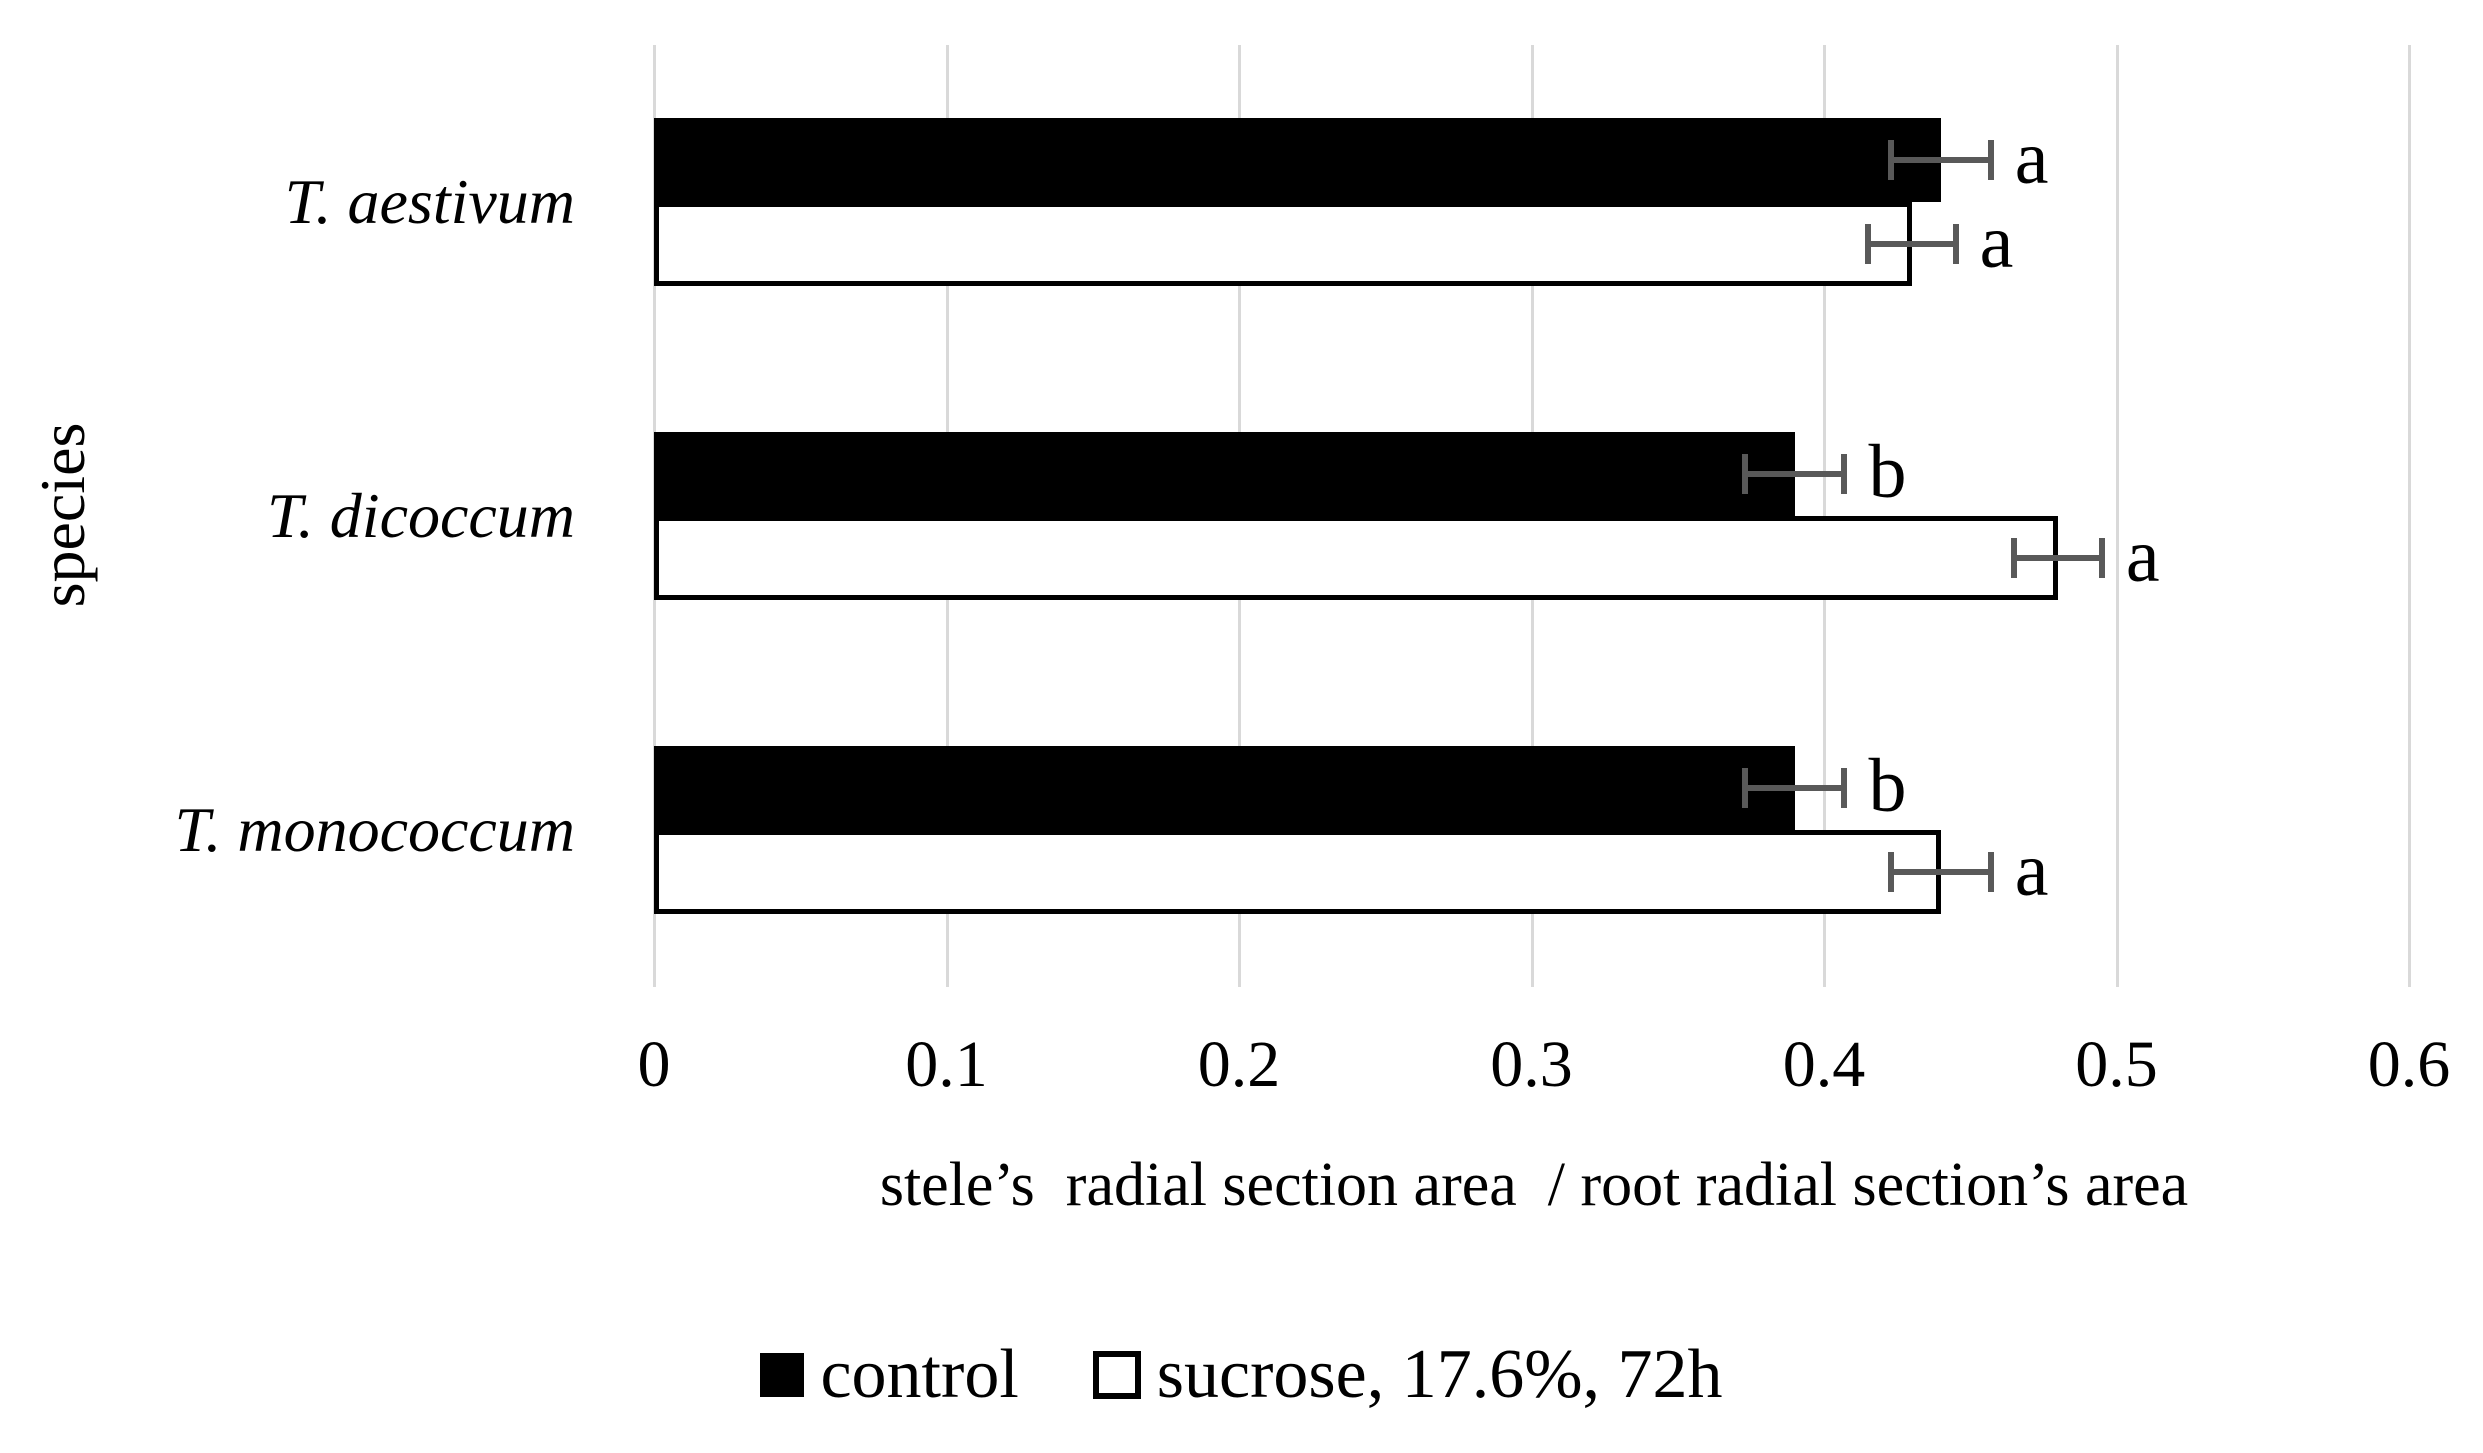 Image resolution: width=2483 pixels, height=1453 pixels. I want to click on control-swatch-icon, so click(782, 1375).